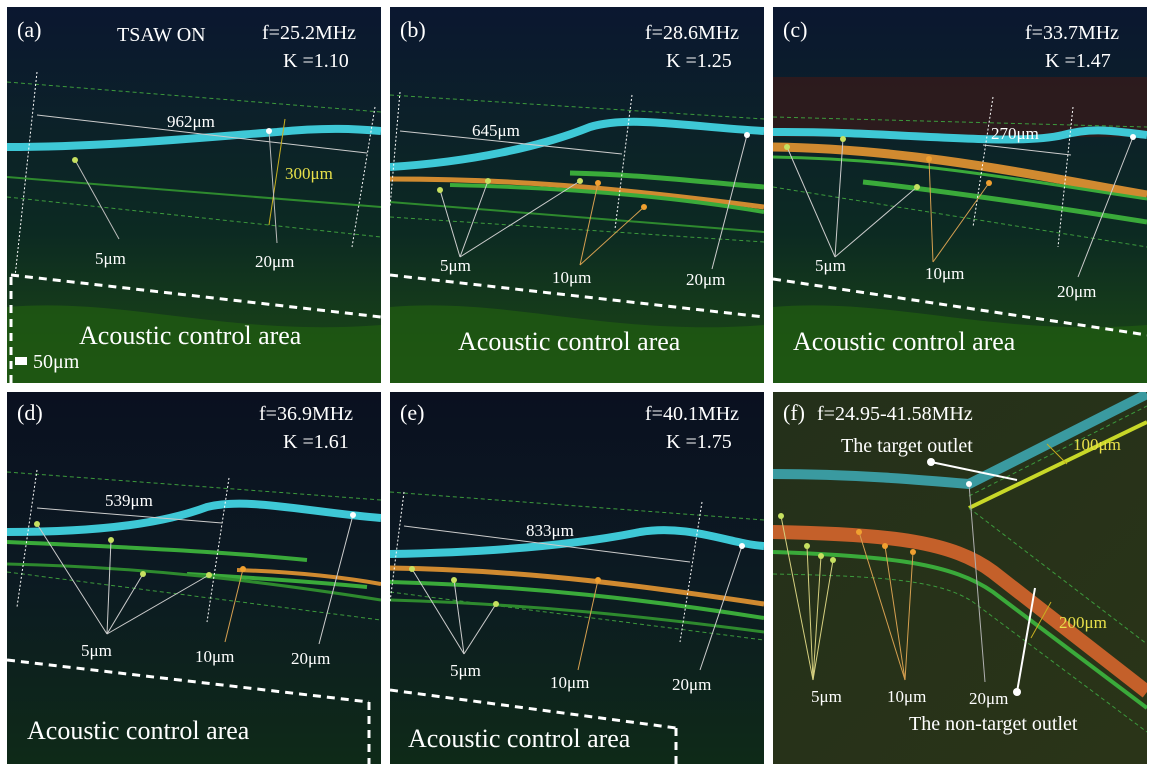 Image resolution: width=1153 pixels, height=768 pixels. Describe the element at coordinates (311, 658) in the screenshot. I see `panel-d-particle-20: 20μm` at that location.